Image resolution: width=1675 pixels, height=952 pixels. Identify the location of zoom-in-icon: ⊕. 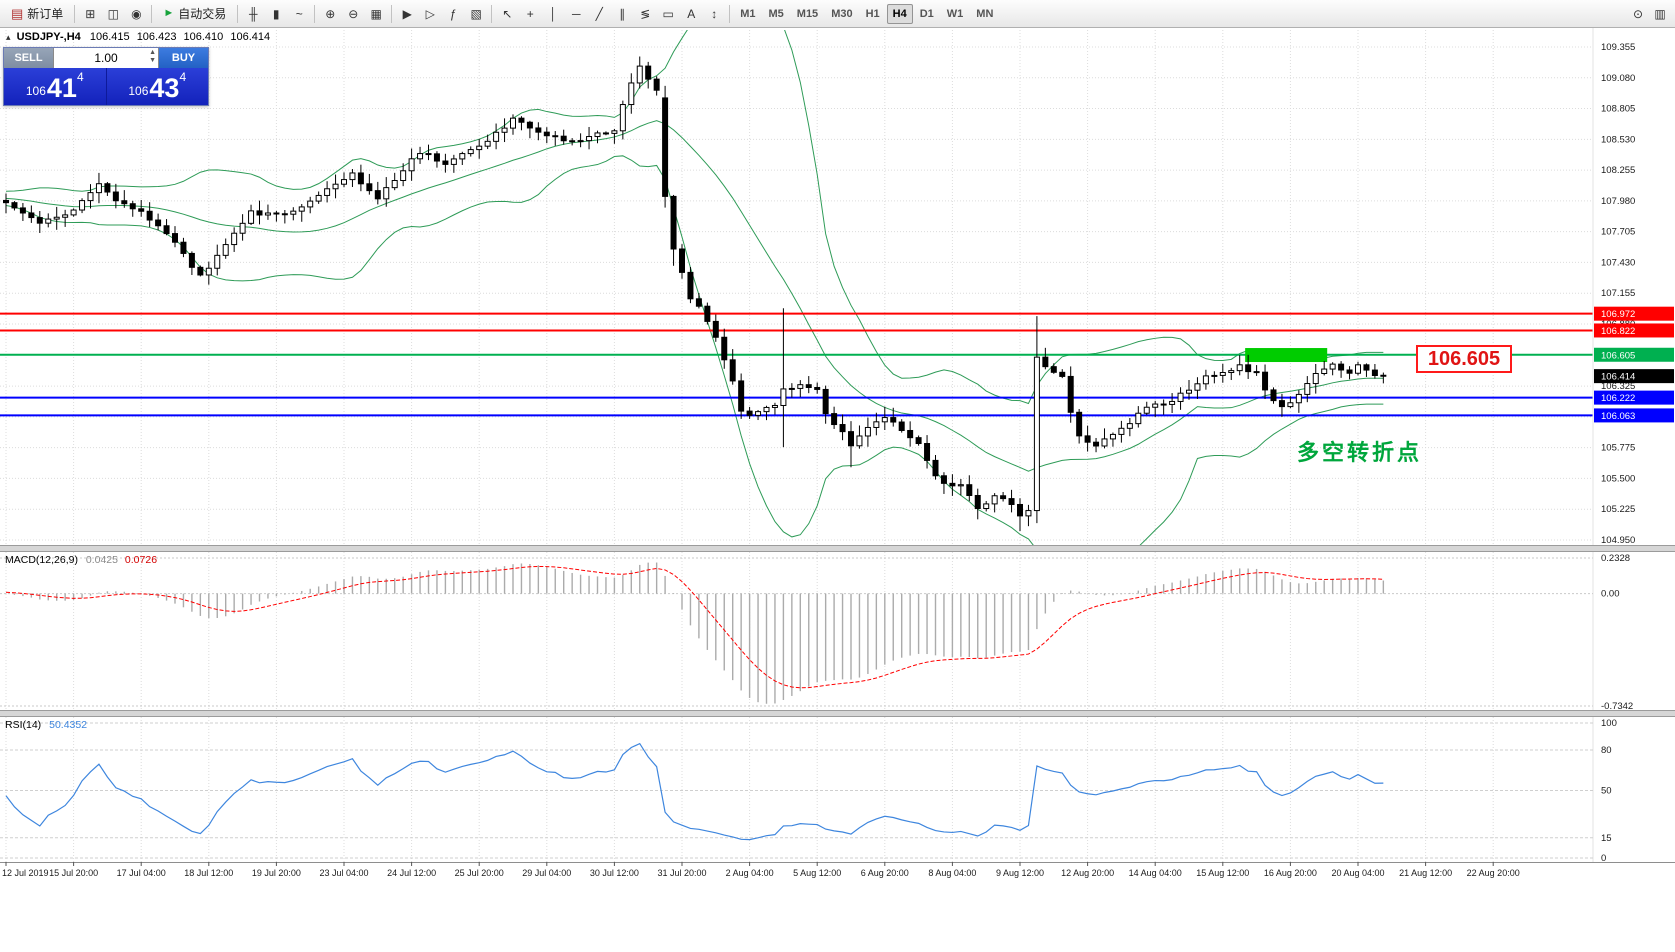
(330, 13).